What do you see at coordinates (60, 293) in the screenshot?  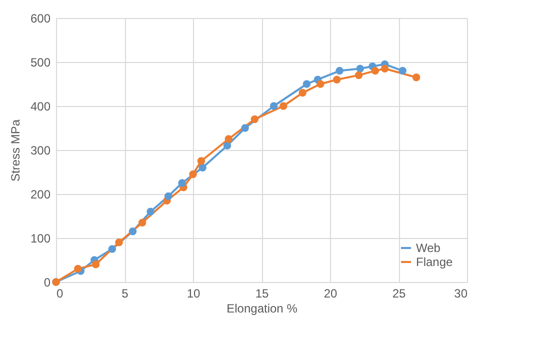 I see `x-tick-label: 0` at bounding box center [60, 293].